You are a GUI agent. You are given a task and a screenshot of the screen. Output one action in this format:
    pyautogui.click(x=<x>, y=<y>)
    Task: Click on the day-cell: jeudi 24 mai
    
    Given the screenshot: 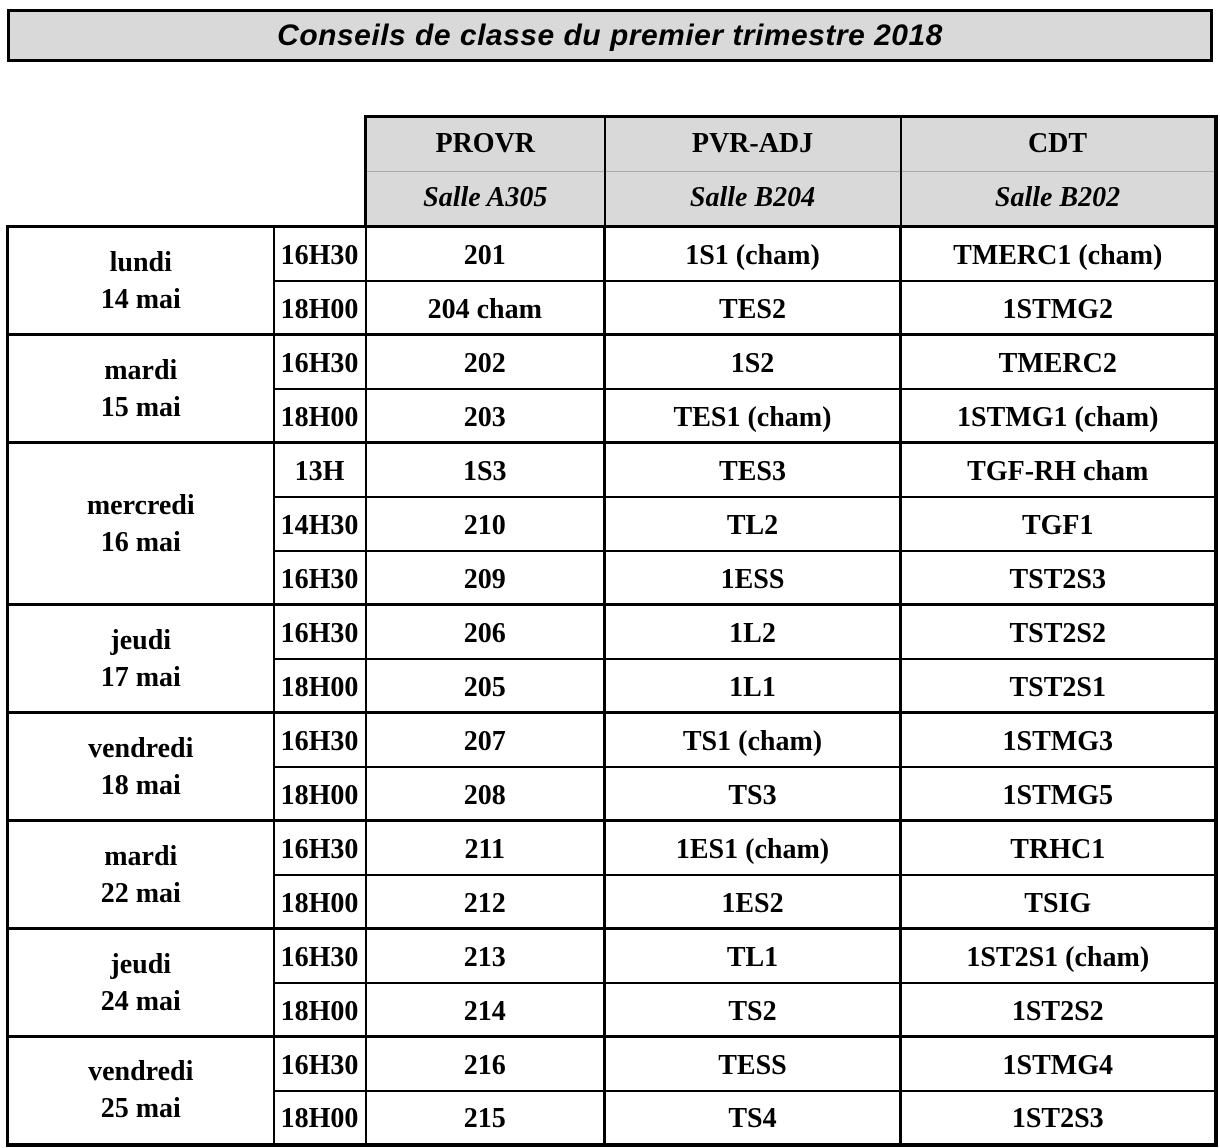 What is the action you would take?
    pyautogui.click(x=140, y=982)
    